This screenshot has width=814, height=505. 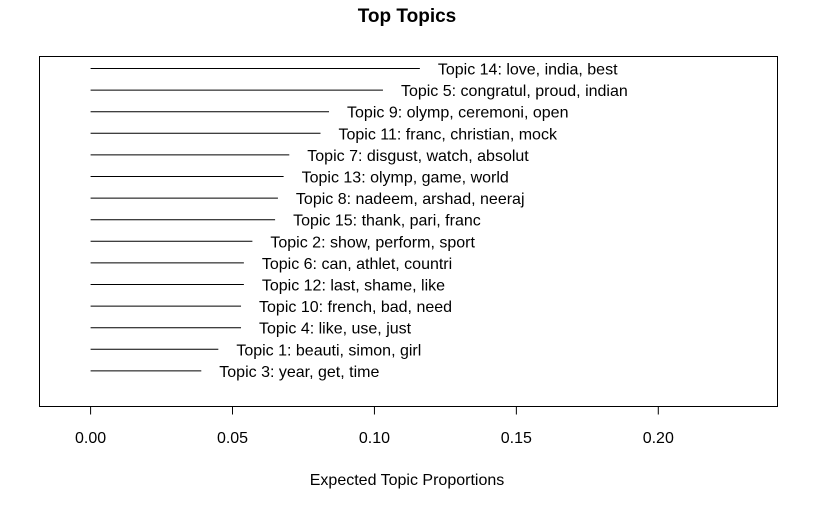 I want to click on bar-label: Topic 13: olymp, game, world, so click(x=405, y=178).